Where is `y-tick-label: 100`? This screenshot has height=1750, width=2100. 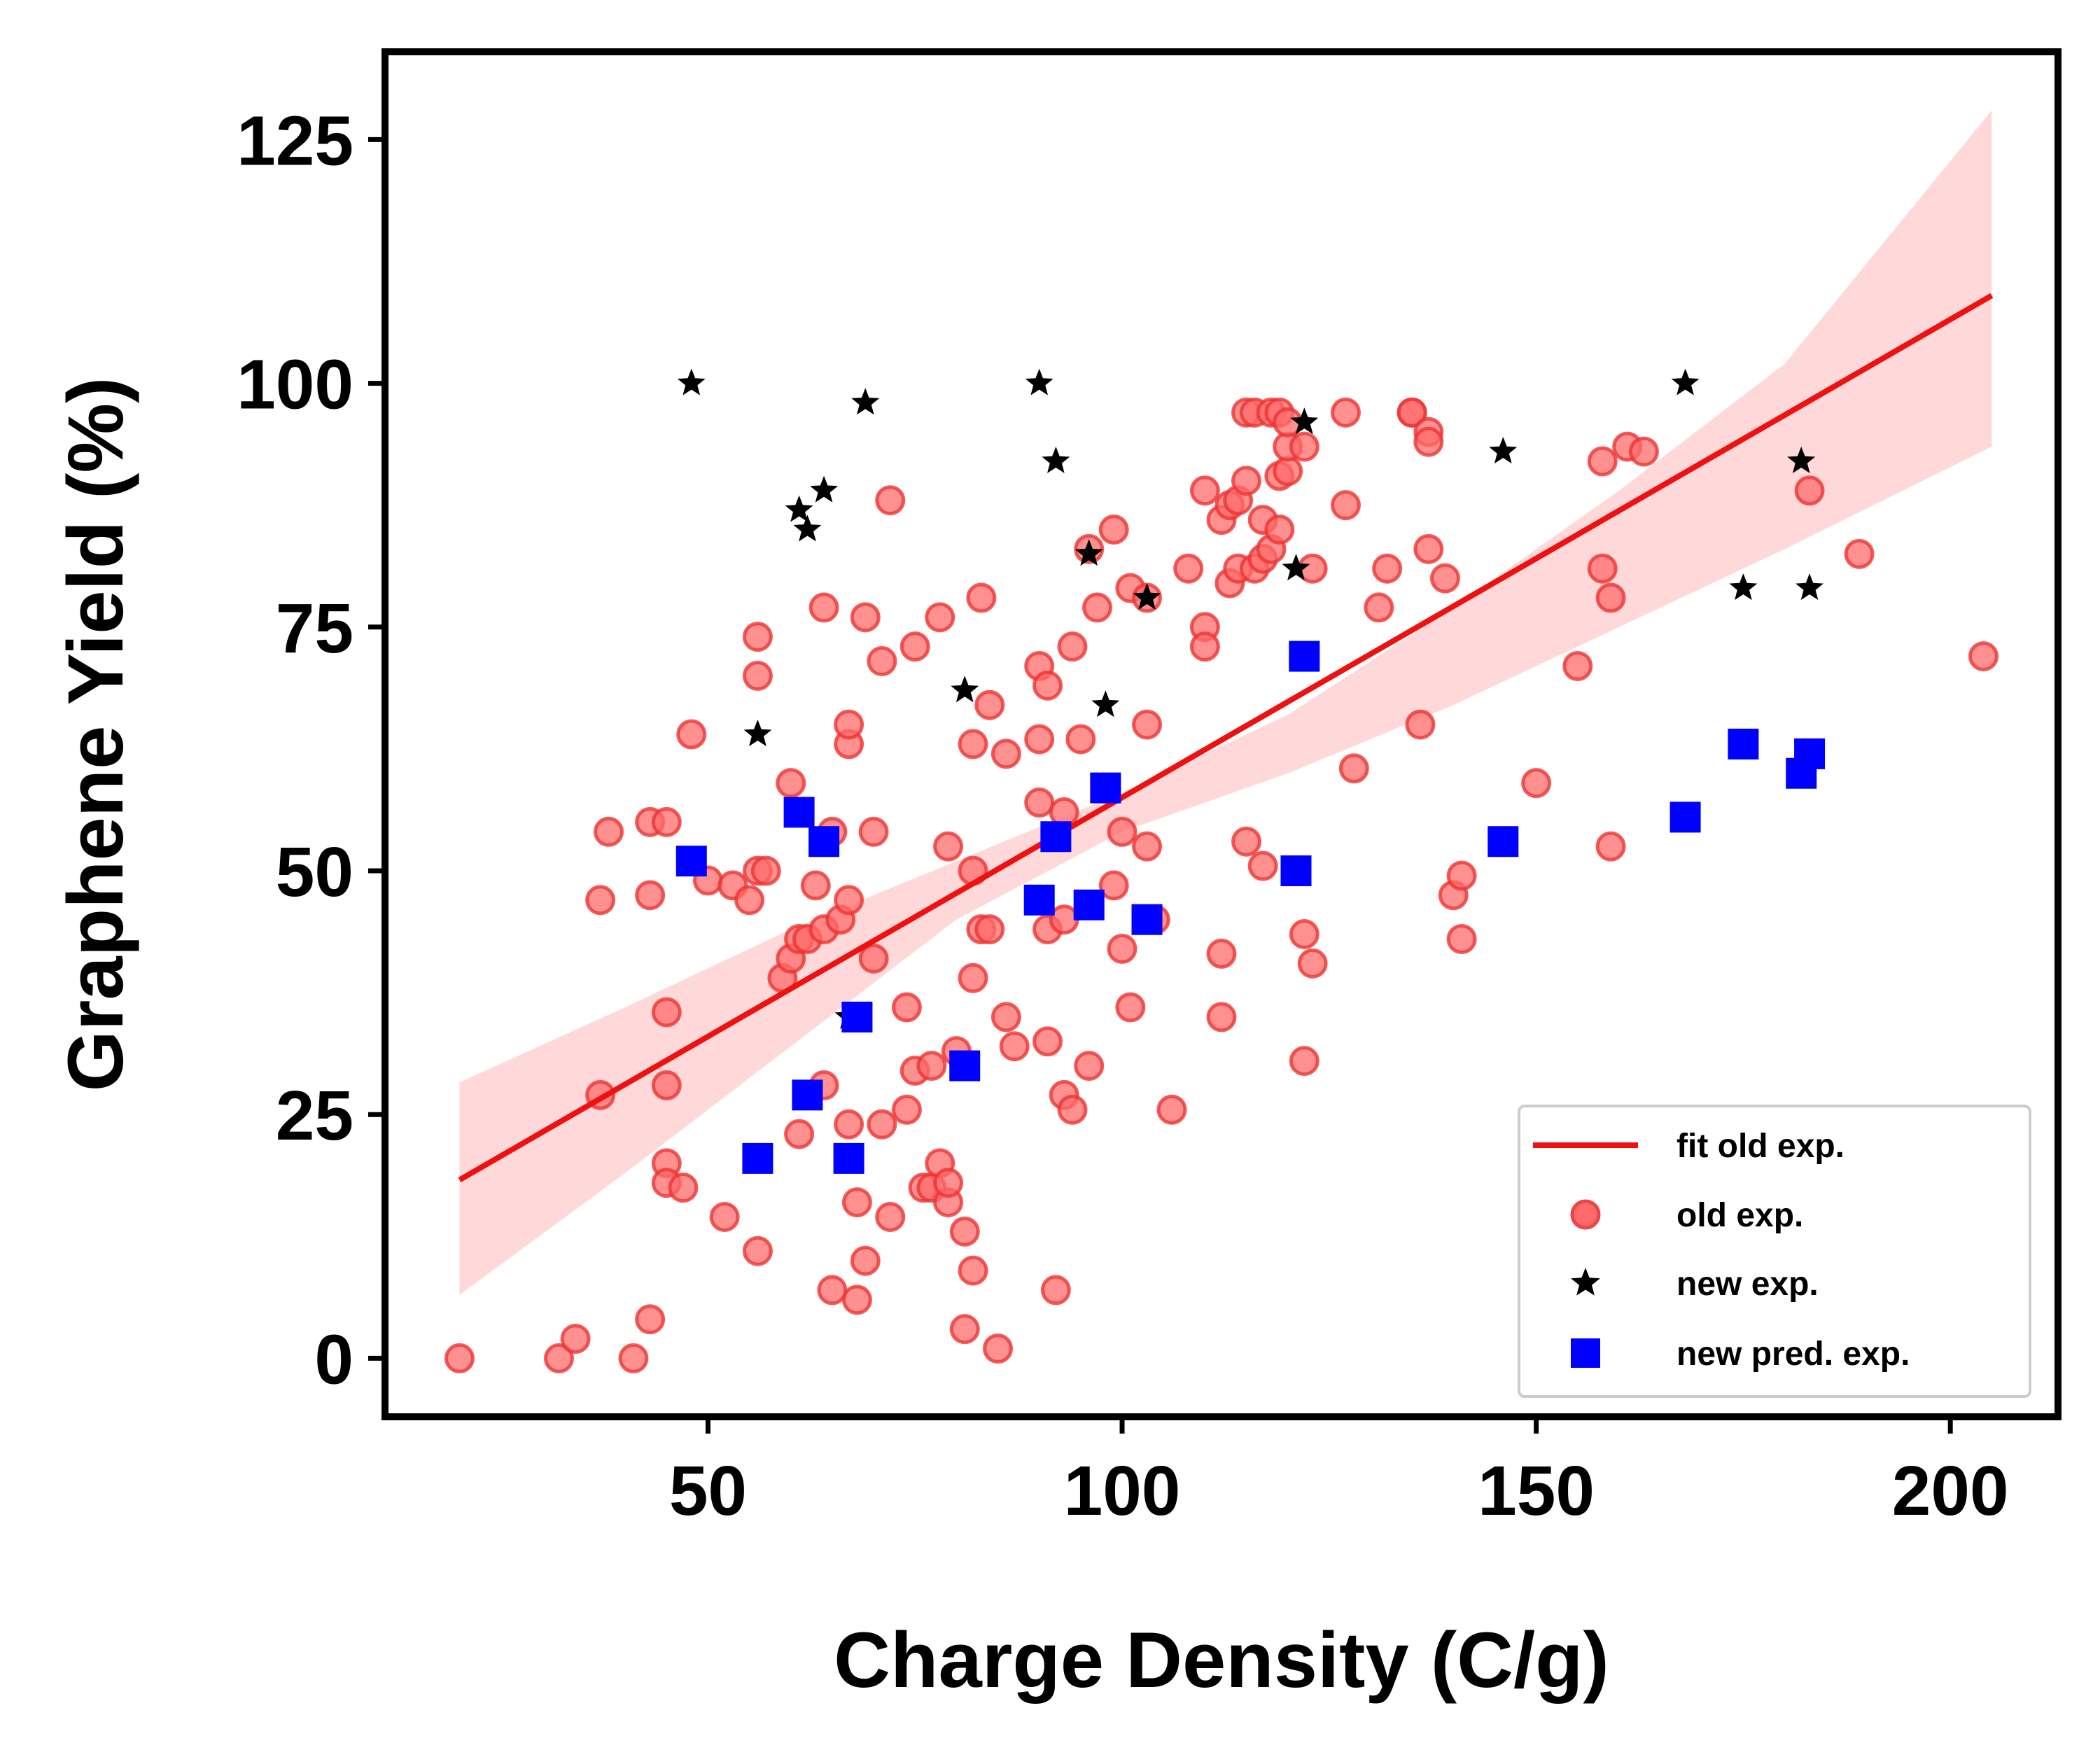
y-tick-label: 100 is located at coordinates (295, 385).